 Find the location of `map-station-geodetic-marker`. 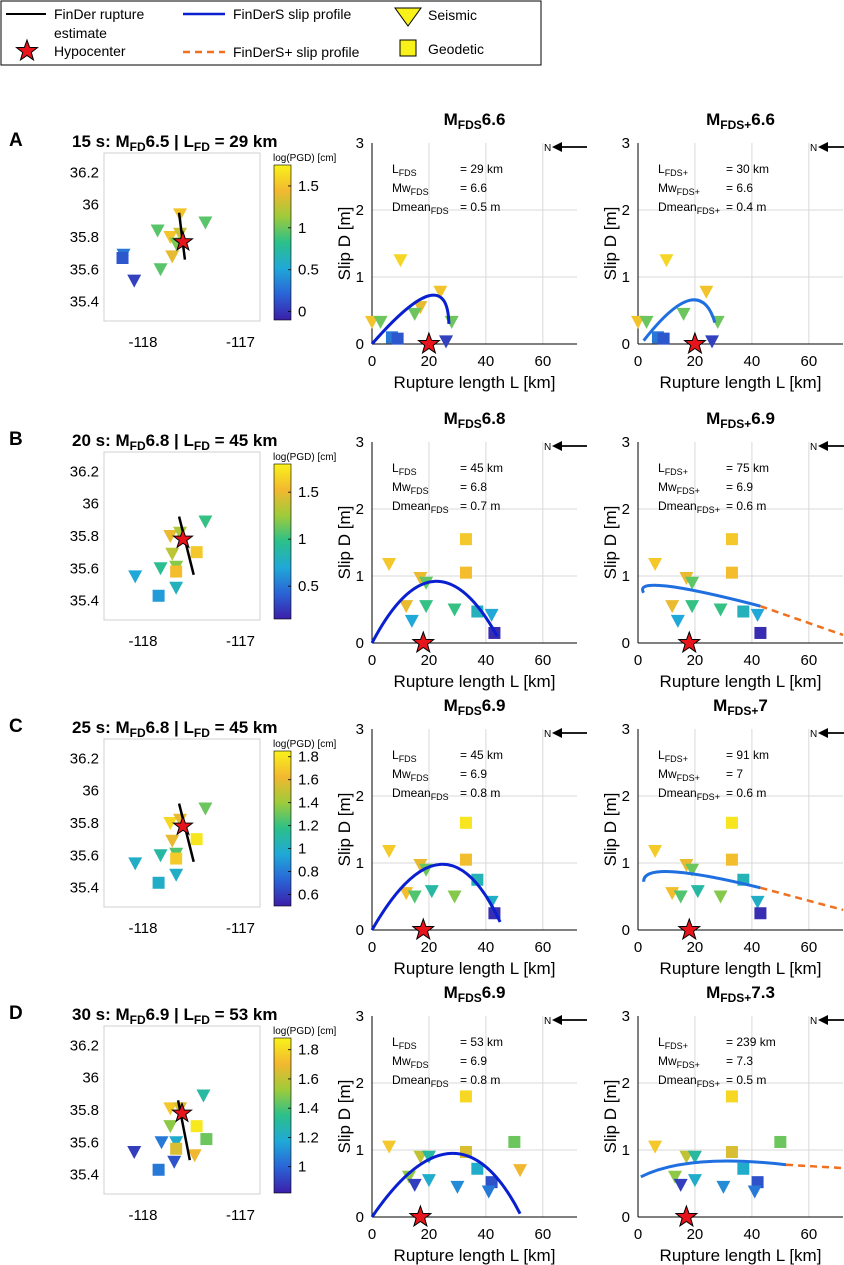

map-station-geodetic-marker is located at coordinates (158, 595).